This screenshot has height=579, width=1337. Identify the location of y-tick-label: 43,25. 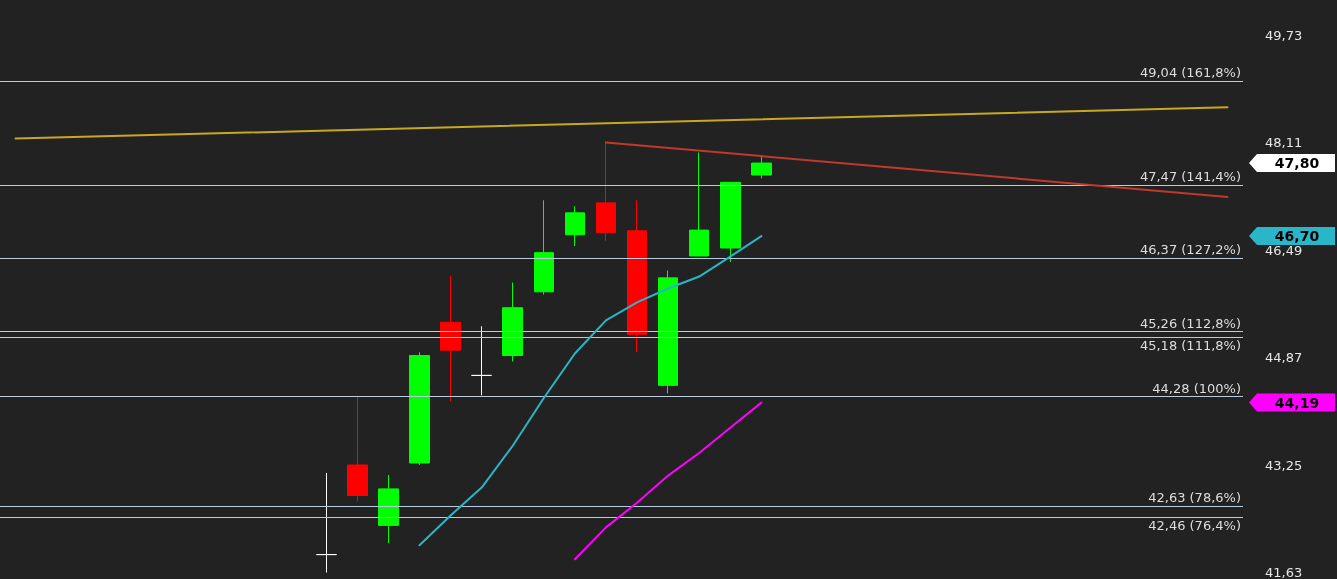
(1284, 465).